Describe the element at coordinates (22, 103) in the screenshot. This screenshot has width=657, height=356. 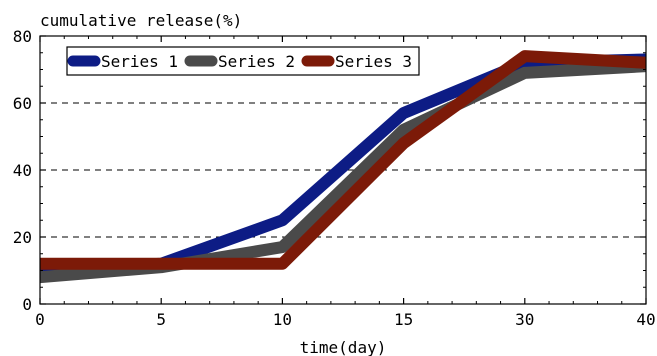
I see `y-tick-label: 60` at that location.